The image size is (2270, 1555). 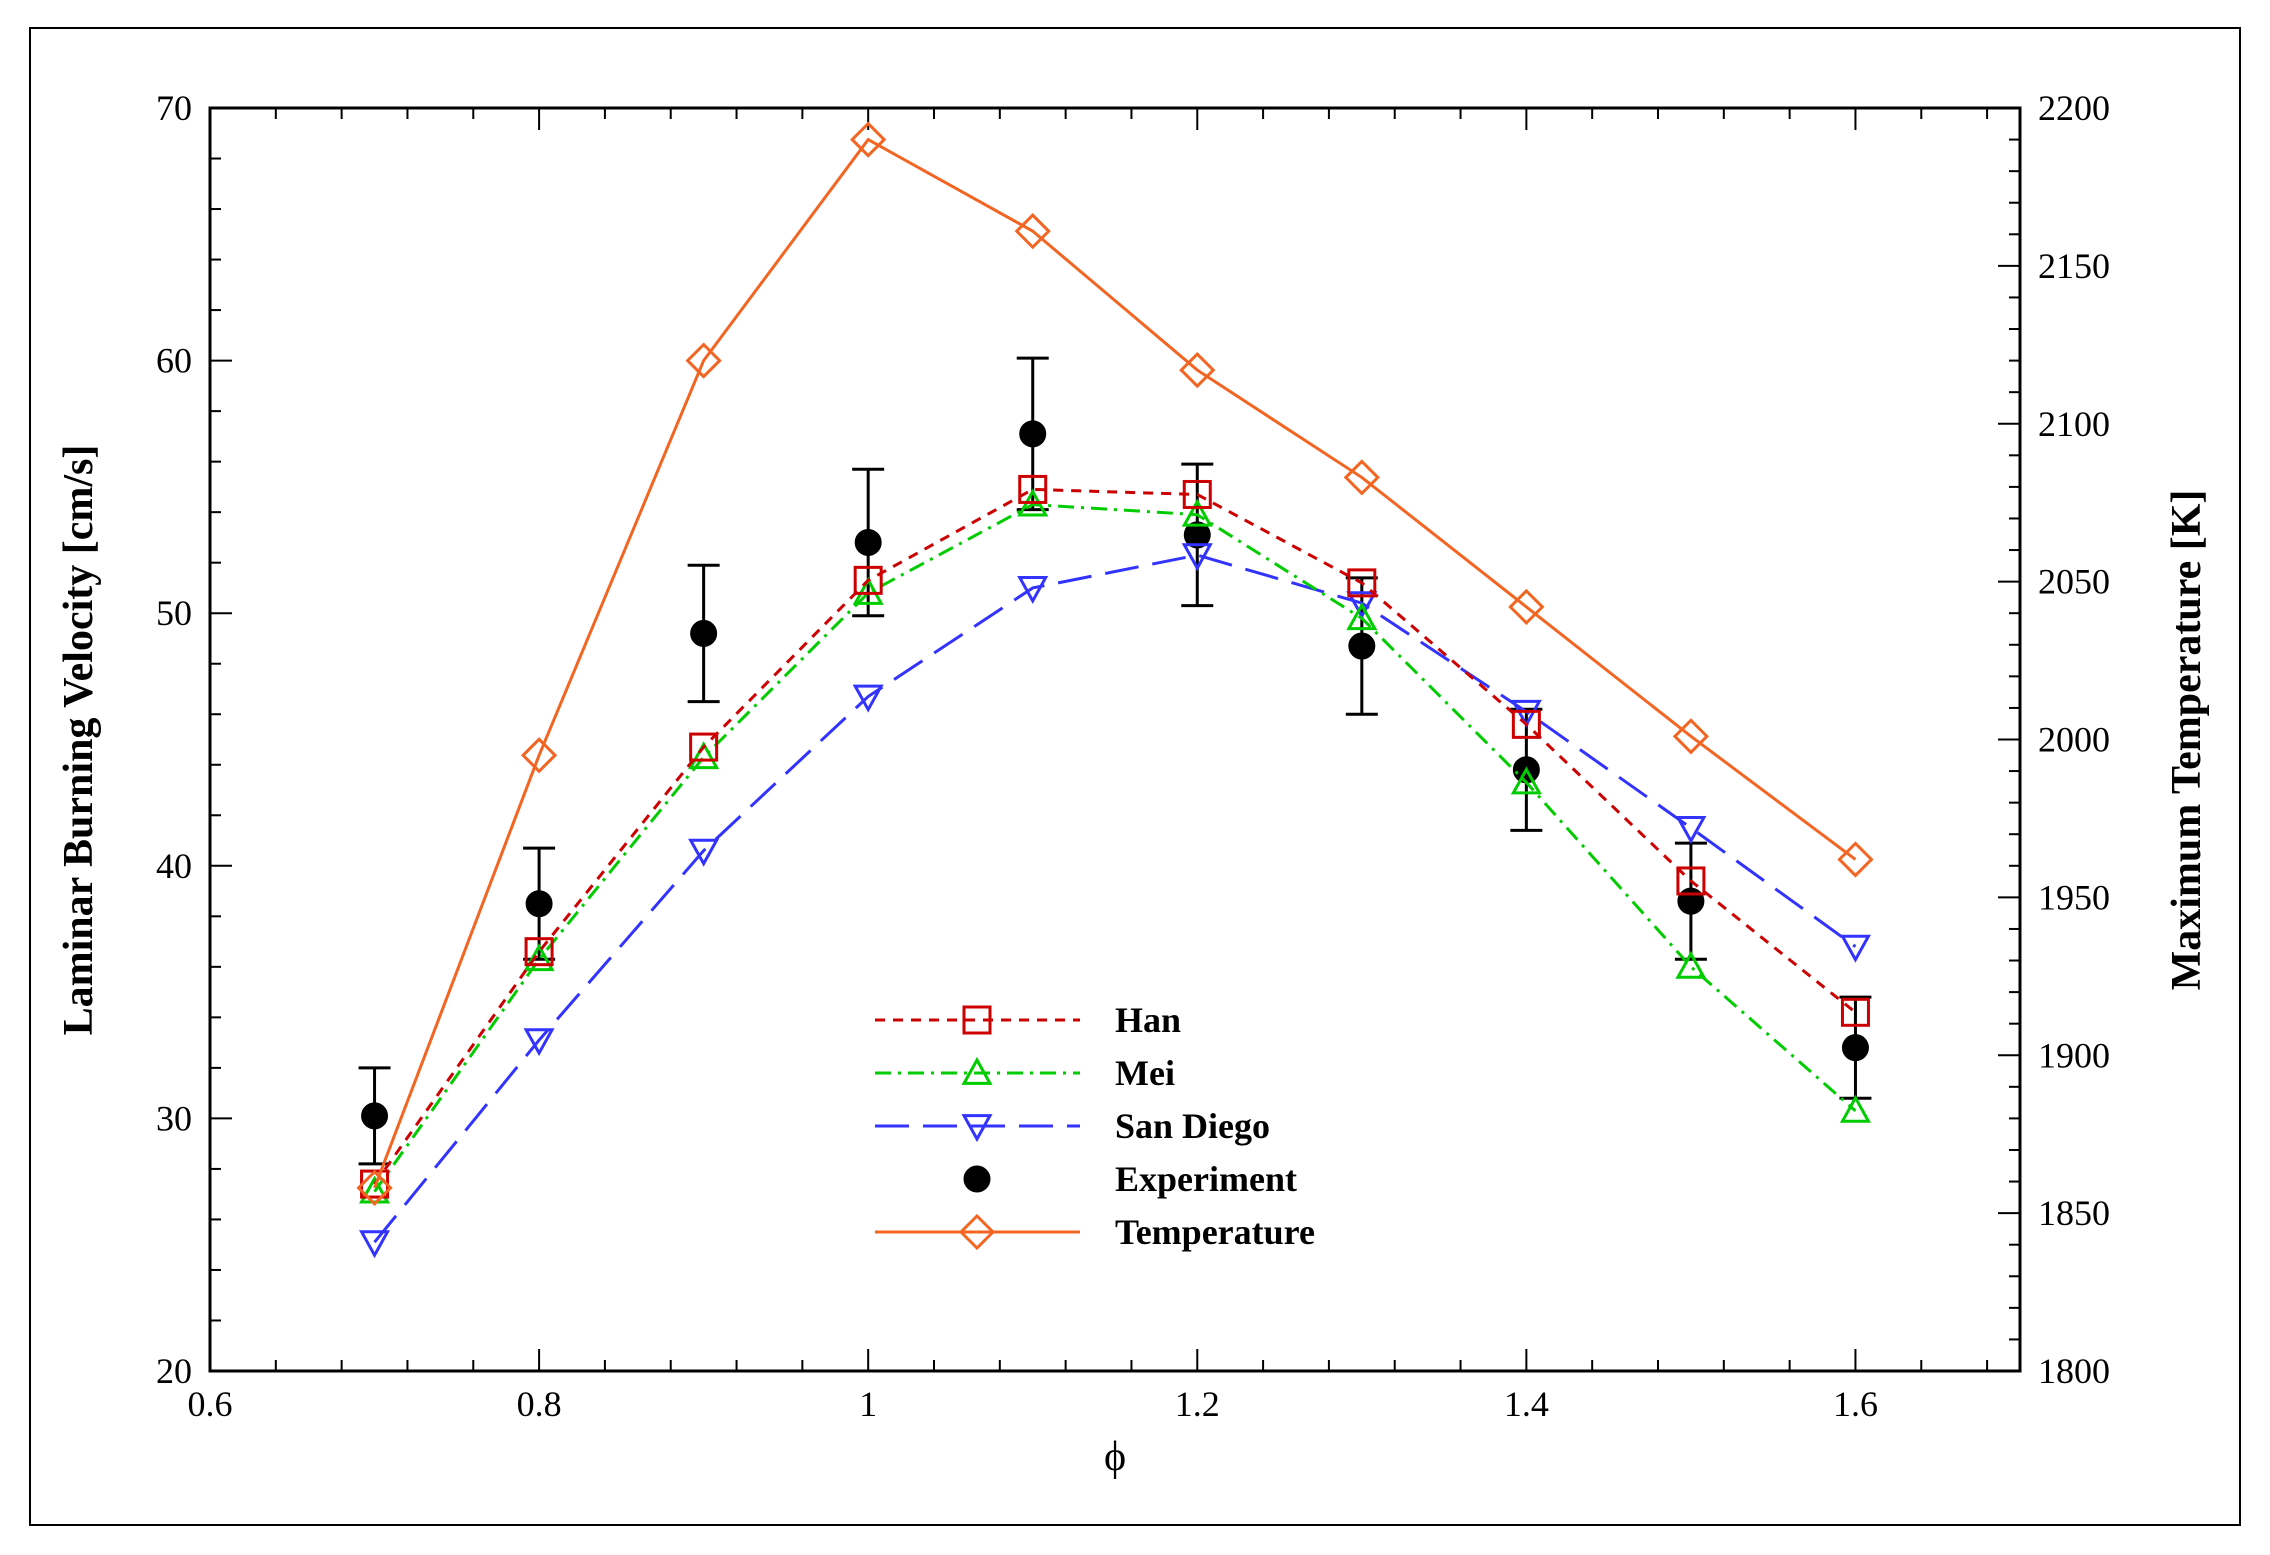 I want to click on y-axis-right-title: Maximum Temperature [K], so click(x=2187, y=740).